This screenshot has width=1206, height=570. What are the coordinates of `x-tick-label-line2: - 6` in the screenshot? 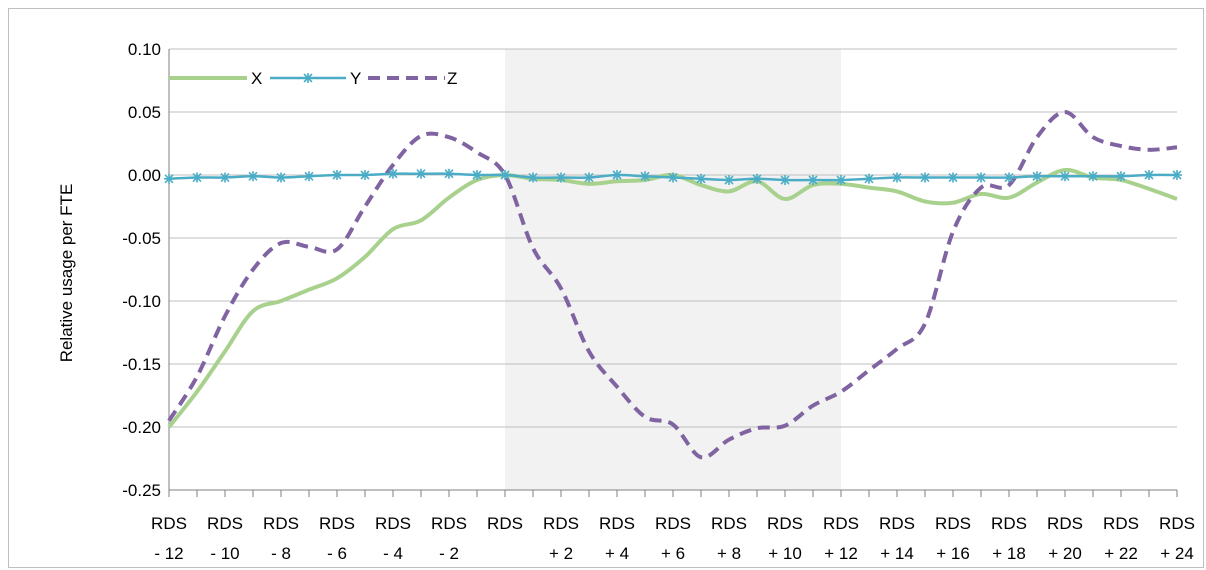 It's located at (337, 553).